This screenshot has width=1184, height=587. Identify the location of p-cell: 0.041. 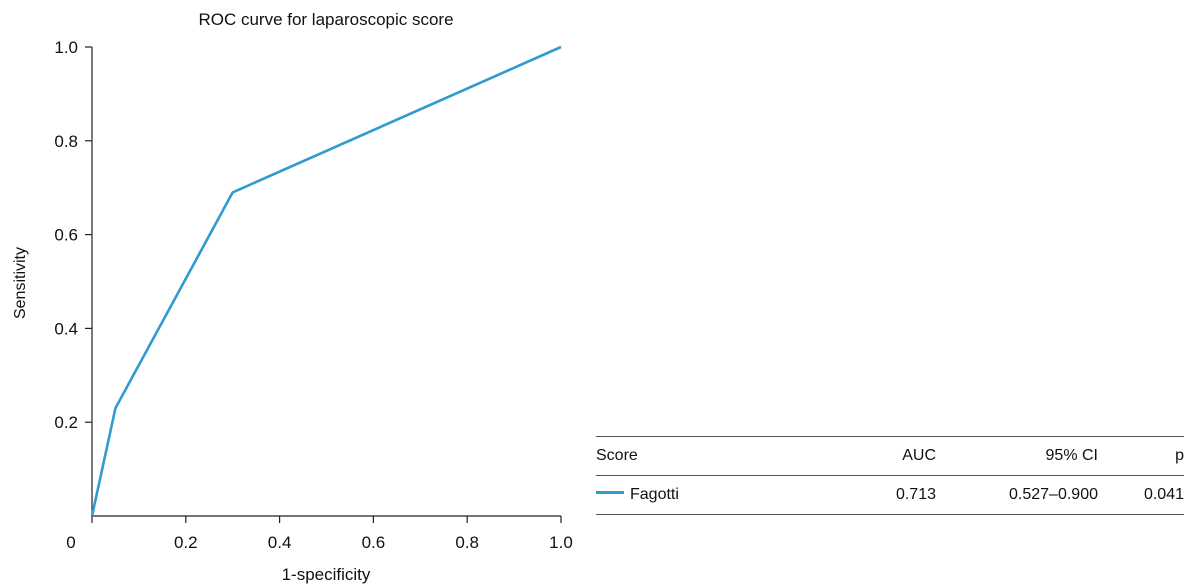
(1163, 494).